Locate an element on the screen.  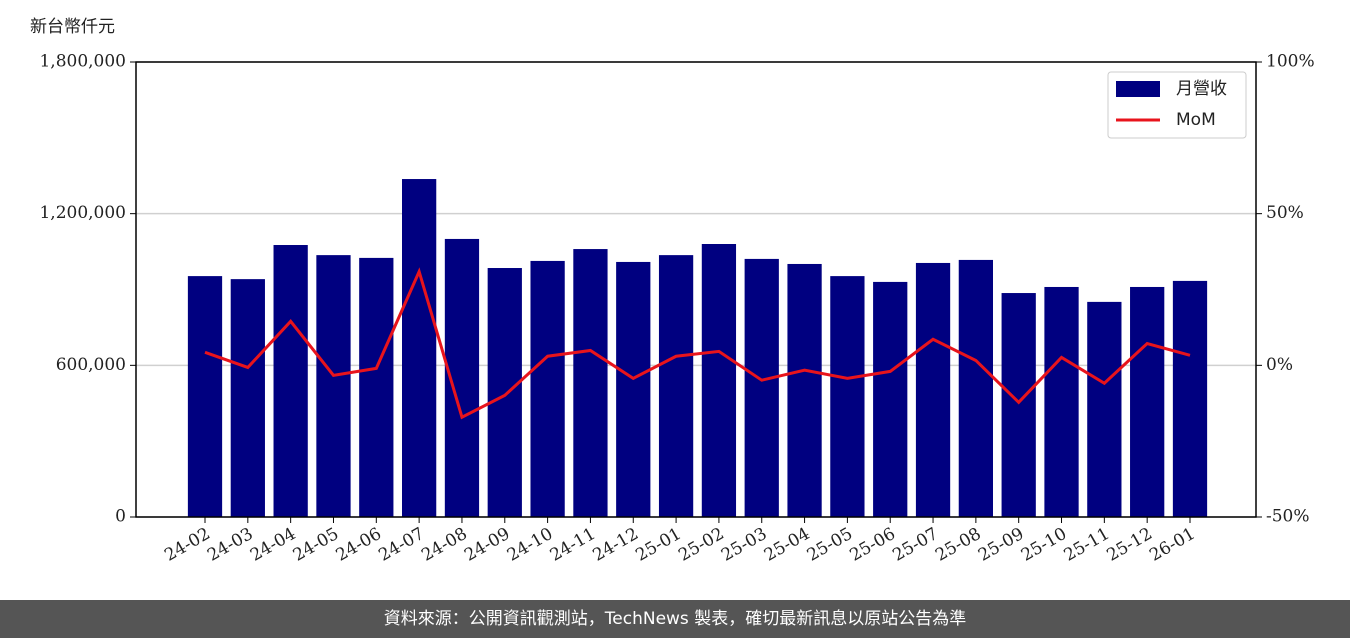
x-tick-label: 25-06 is located at coordinates (873, 545).